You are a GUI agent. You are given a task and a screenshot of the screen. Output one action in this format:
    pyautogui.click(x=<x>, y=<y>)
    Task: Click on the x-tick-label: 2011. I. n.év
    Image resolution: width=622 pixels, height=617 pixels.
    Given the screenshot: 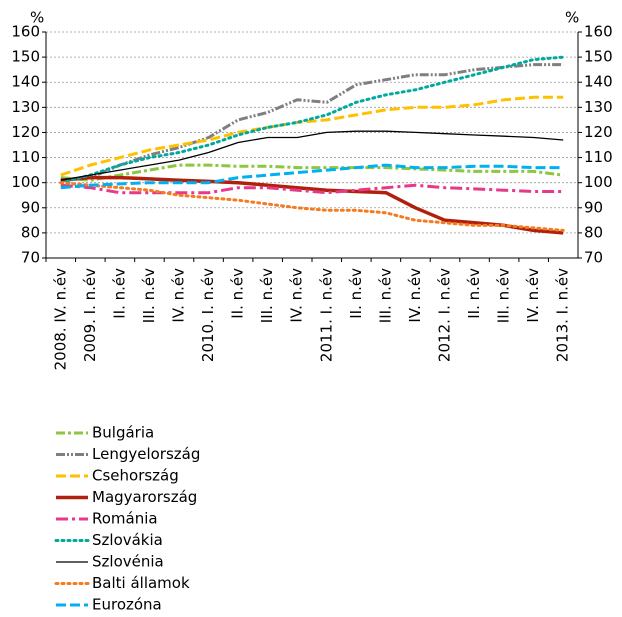 What is the action you would take?
    pyautogui.click(x=326, y=315)
    